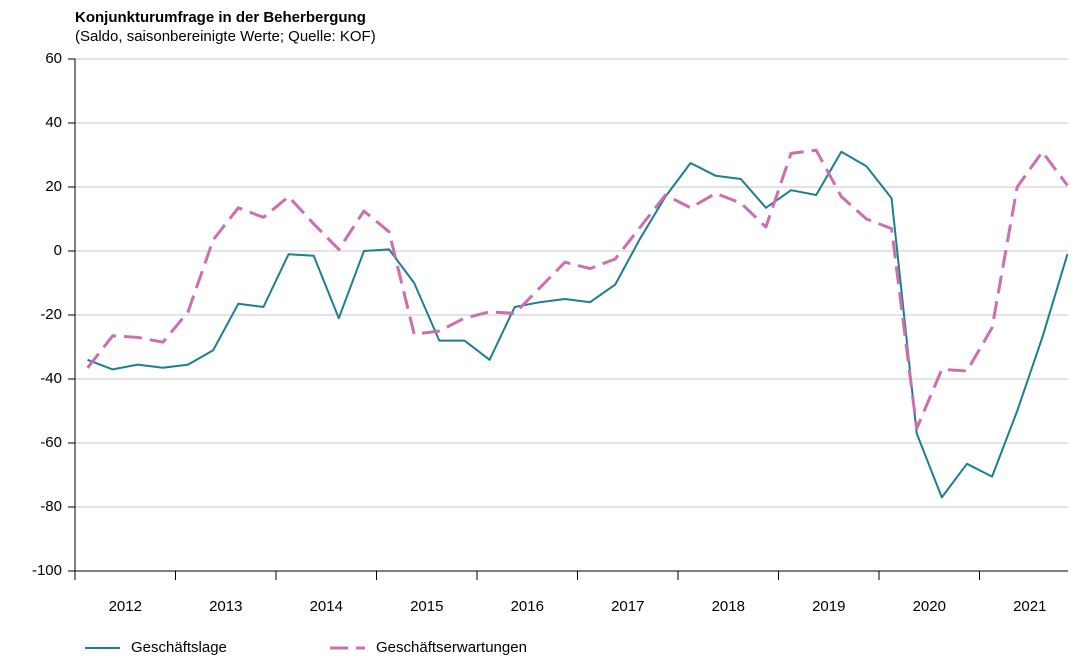  What do you see at coordinates (53, 122) in the screenshot?
I see `y-tick-label: 40` at bounding box center [53, 122].